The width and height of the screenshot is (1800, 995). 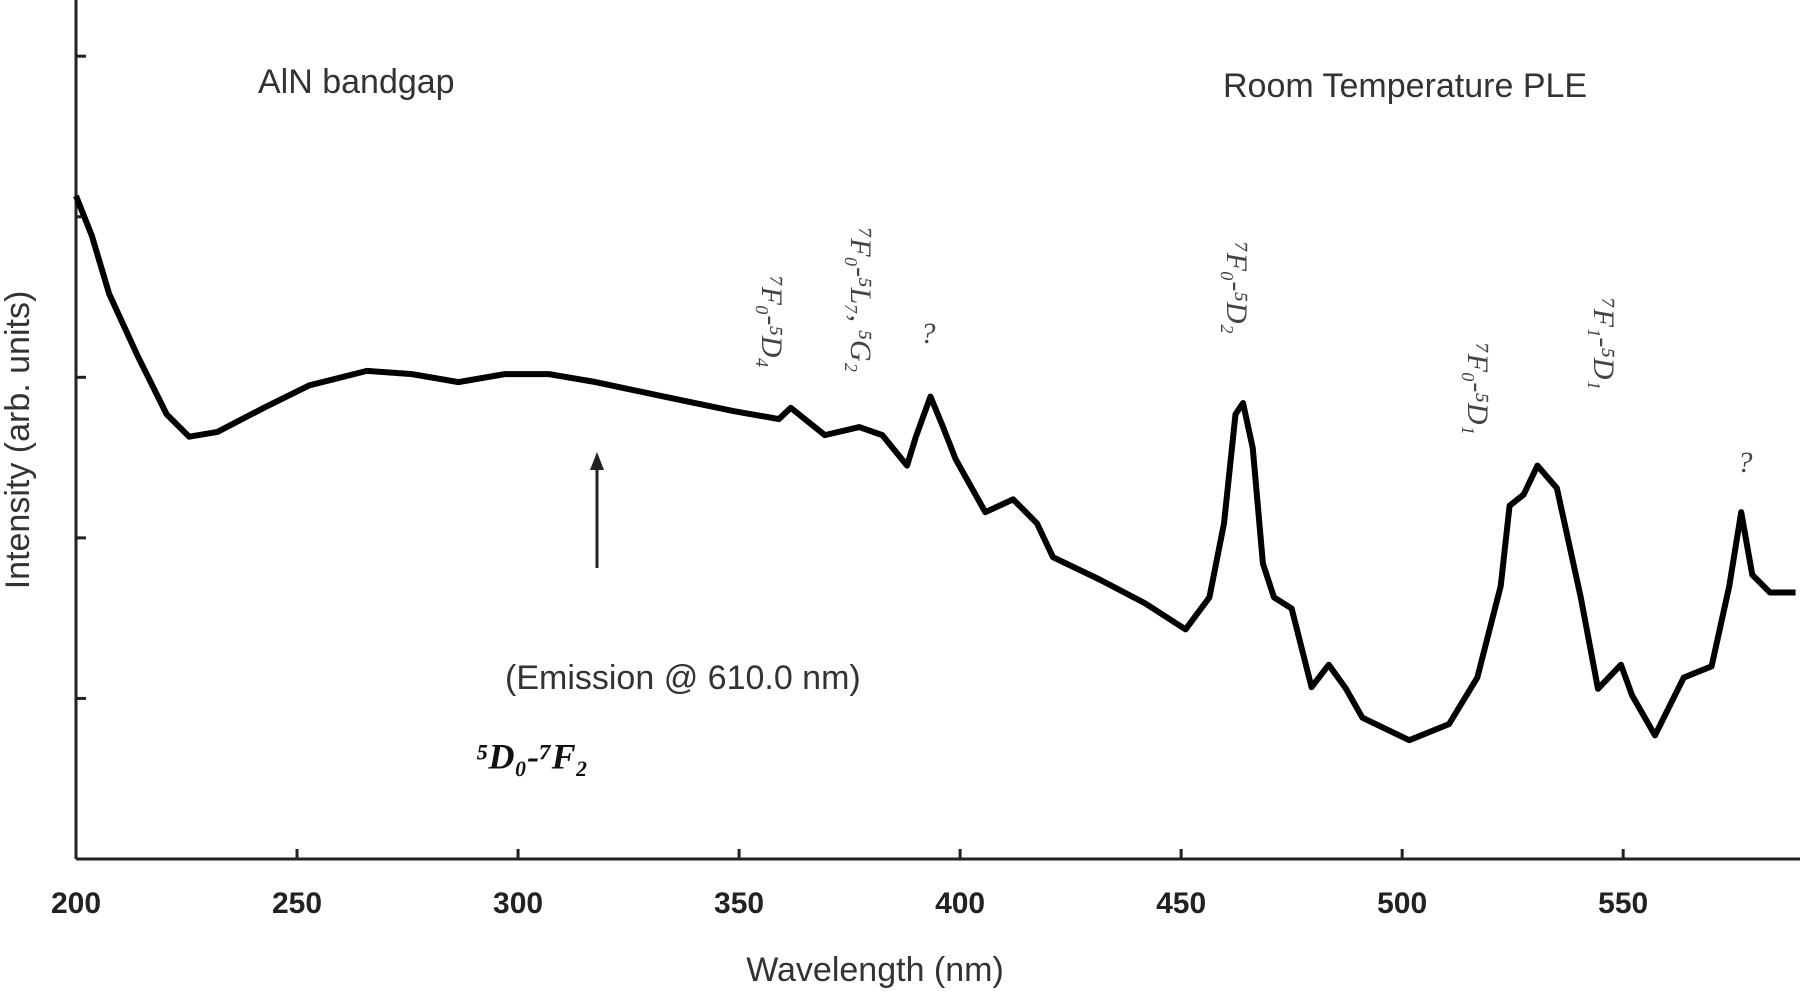 What do you see at coordinates (1236, 288) in the screenshot?
I see `annotation: ⁷F₀-⁵D₂` at bounding box center [1236, 288].